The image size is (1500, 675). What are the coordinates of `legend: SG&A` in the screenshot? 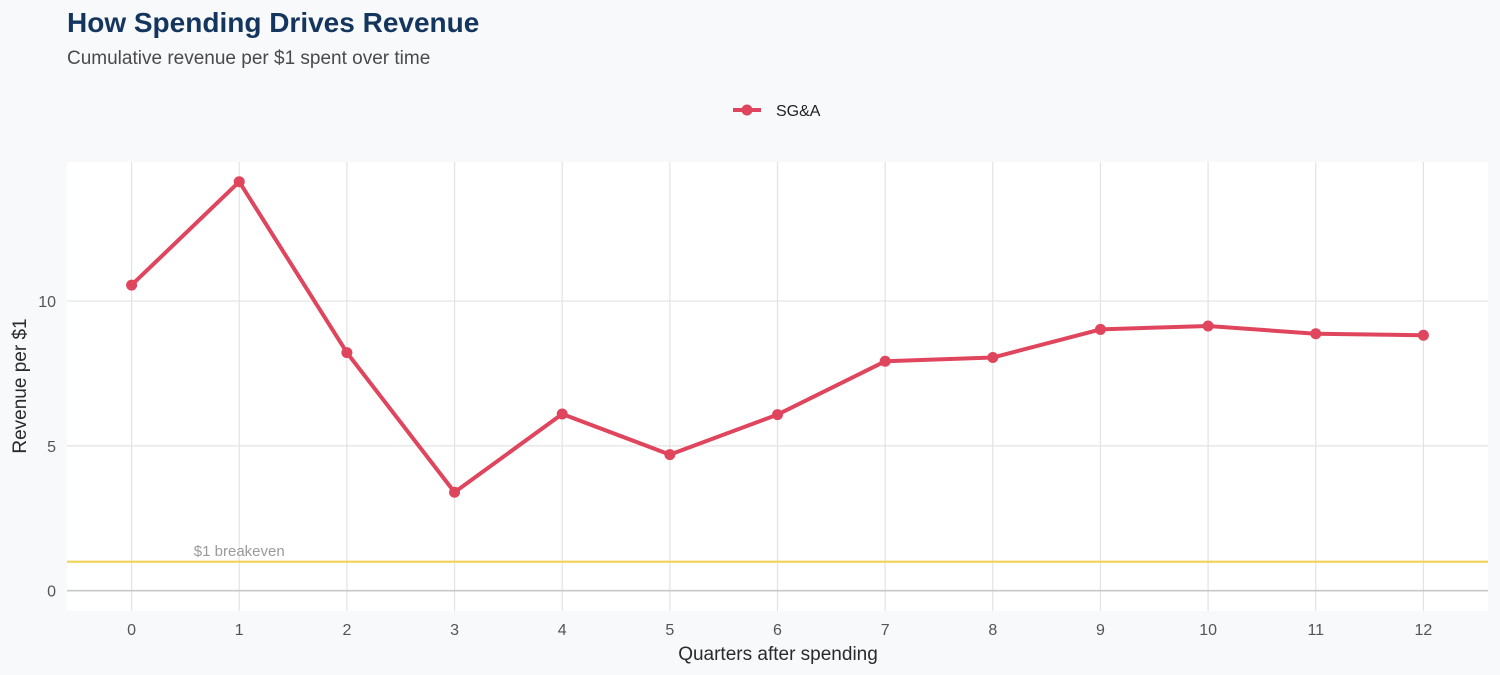 It's located at (777, 111).